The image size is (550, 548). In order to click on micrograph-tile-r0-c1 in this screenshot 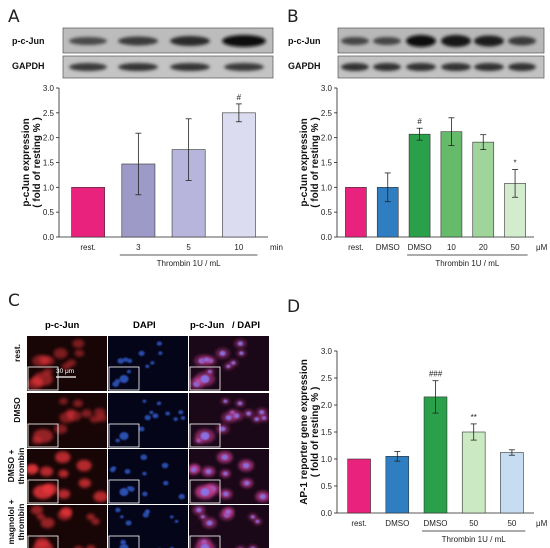, I will do `click(148, 363)`.